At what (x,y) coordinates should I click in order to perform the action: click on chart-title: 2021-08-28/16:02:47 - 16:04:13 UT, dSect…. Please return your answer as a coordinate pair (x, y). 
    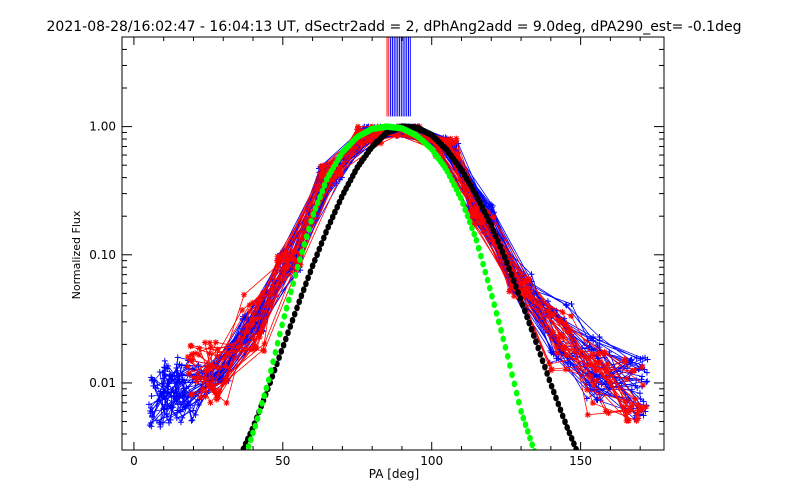
    Looking at the image, I should click on (394, 27).